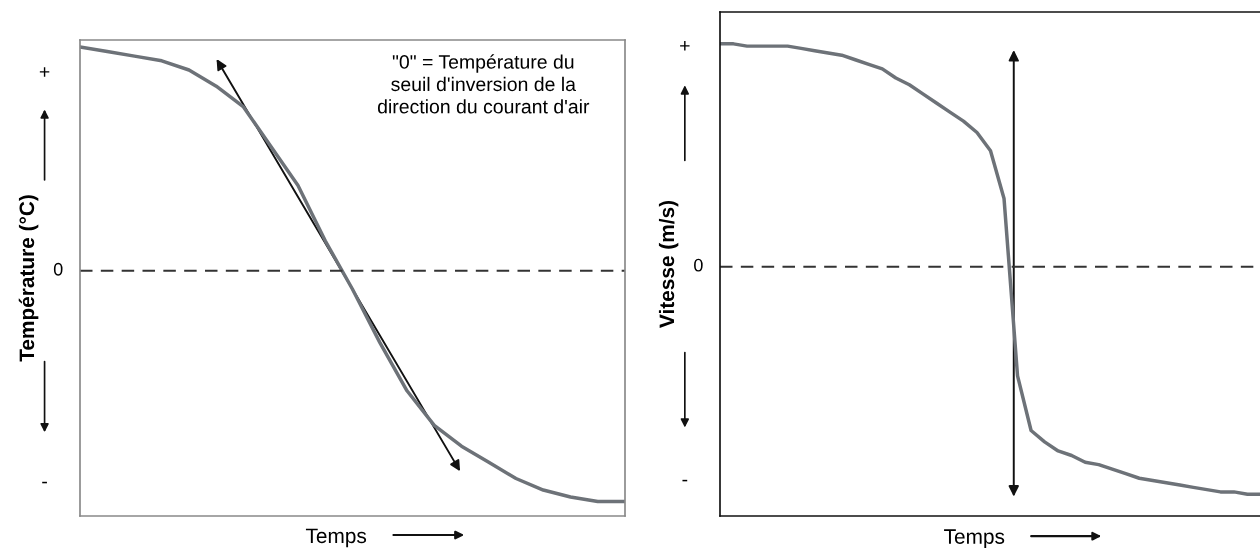 The width and height of the screenshot is (1260, 558). Describe the element at coordinates (668, 264) in the screenshot. I see `y-axis-title: Vitesse (m/s)` at that location.